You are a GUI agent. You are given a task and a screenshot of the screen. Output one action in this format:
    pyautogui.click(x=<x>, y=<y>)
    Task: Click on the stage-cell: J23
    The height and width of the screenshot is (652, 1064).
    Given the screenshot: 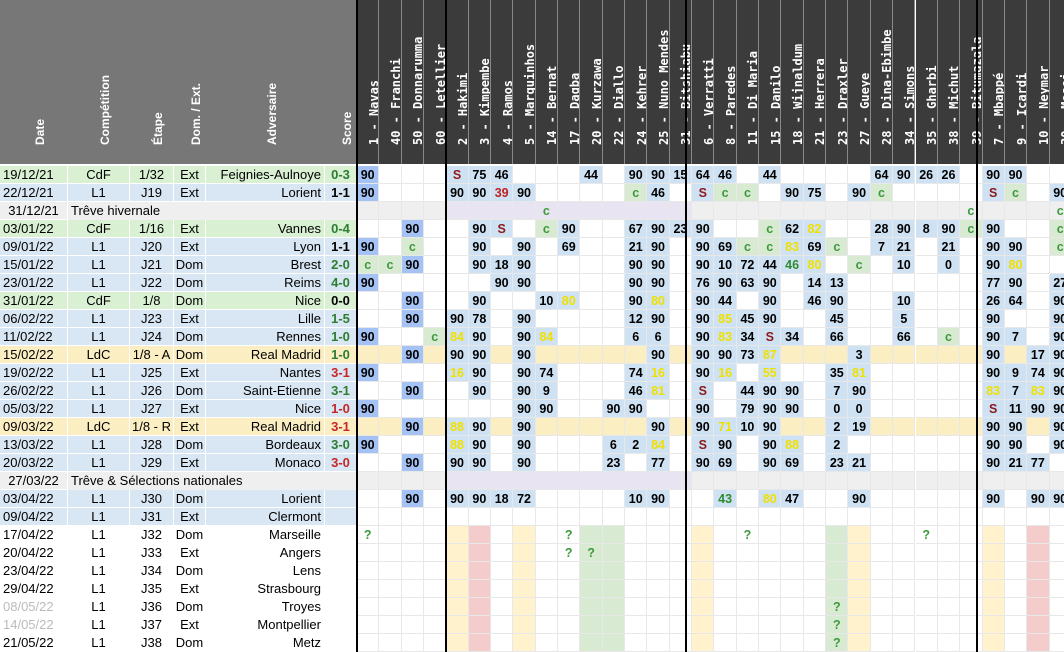 What is the action you would take?
    pyautogui.click(x=152, y=319)
    